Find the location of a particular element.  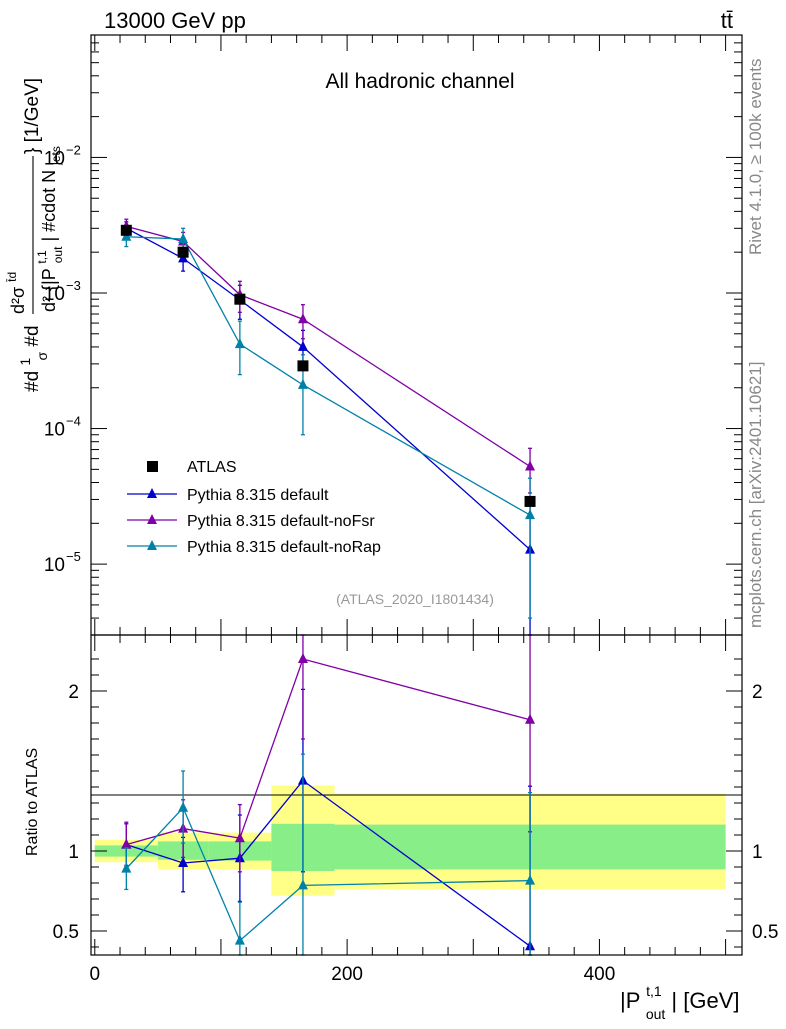

atlas-data-layer is located at coordinates (328, 365).